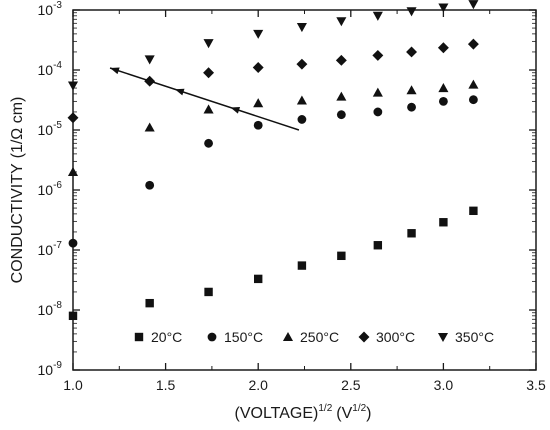  I want to click on legend-item: 150°C, so click(235, 337).